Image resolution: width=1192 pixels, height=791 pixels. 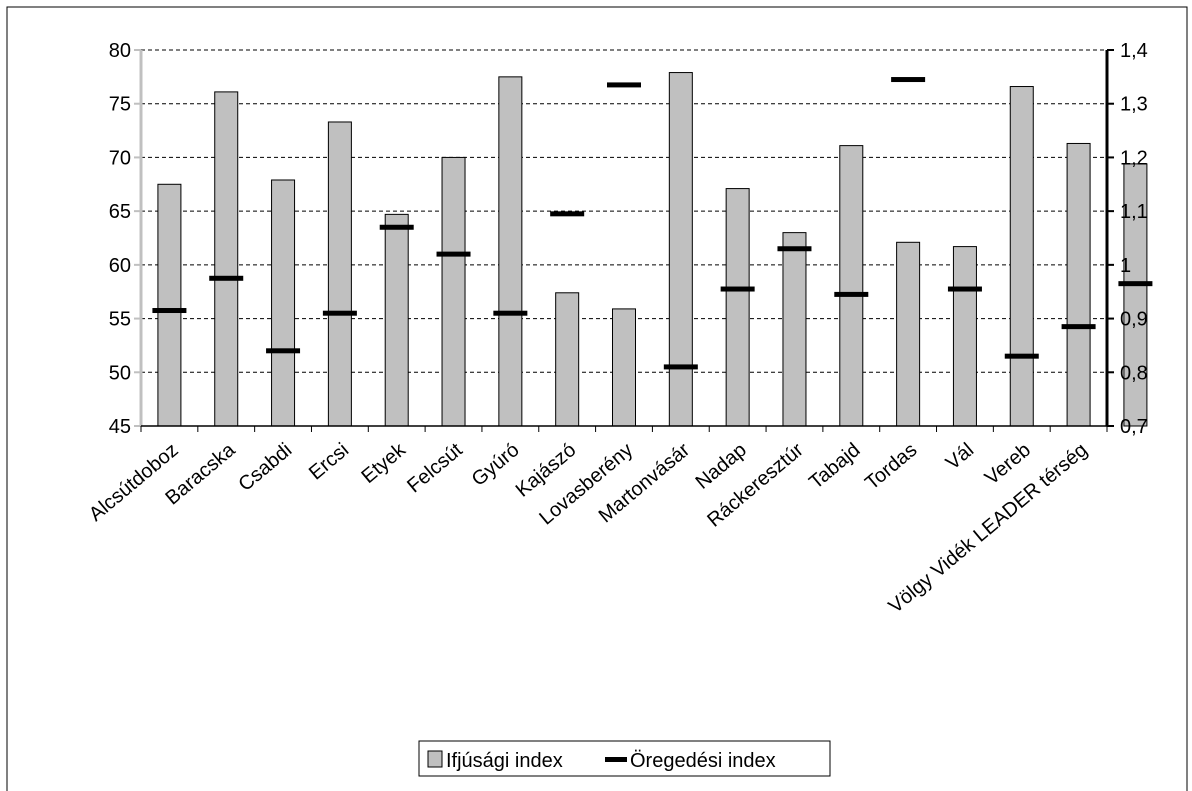 What do you see at coordinates (120, 51) in the screenshot?
I see `y-left-tick-label: 80` at bounding box center [120, 51].